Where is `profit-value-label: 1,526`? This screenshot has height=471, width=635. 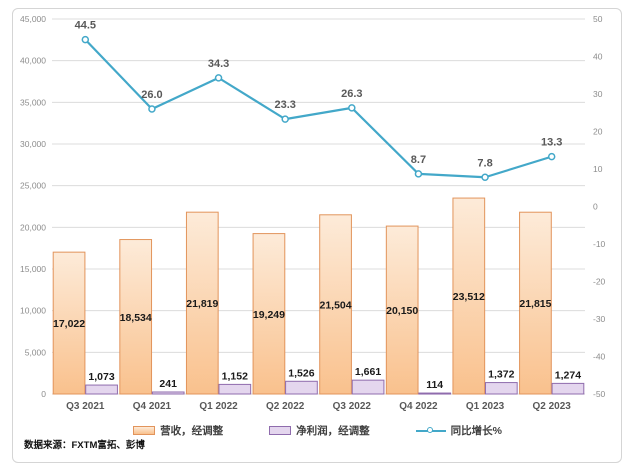 profit-value-label: 1,526 is located at coordinates (301, 373).